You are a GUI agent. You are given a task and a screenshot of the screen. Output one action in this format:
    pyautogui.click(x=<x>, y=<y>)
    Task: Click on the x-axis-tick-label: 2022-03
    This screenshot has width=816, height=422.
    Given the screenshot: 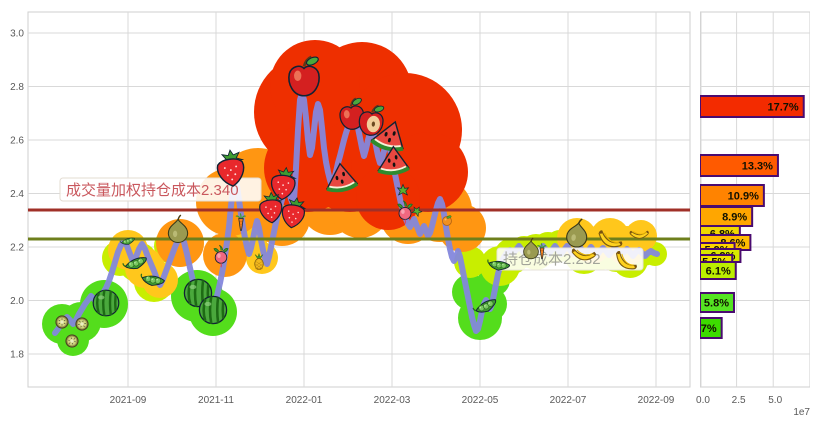 What is the action you would take?
    pyautogui.click(x=392, y=400)
    